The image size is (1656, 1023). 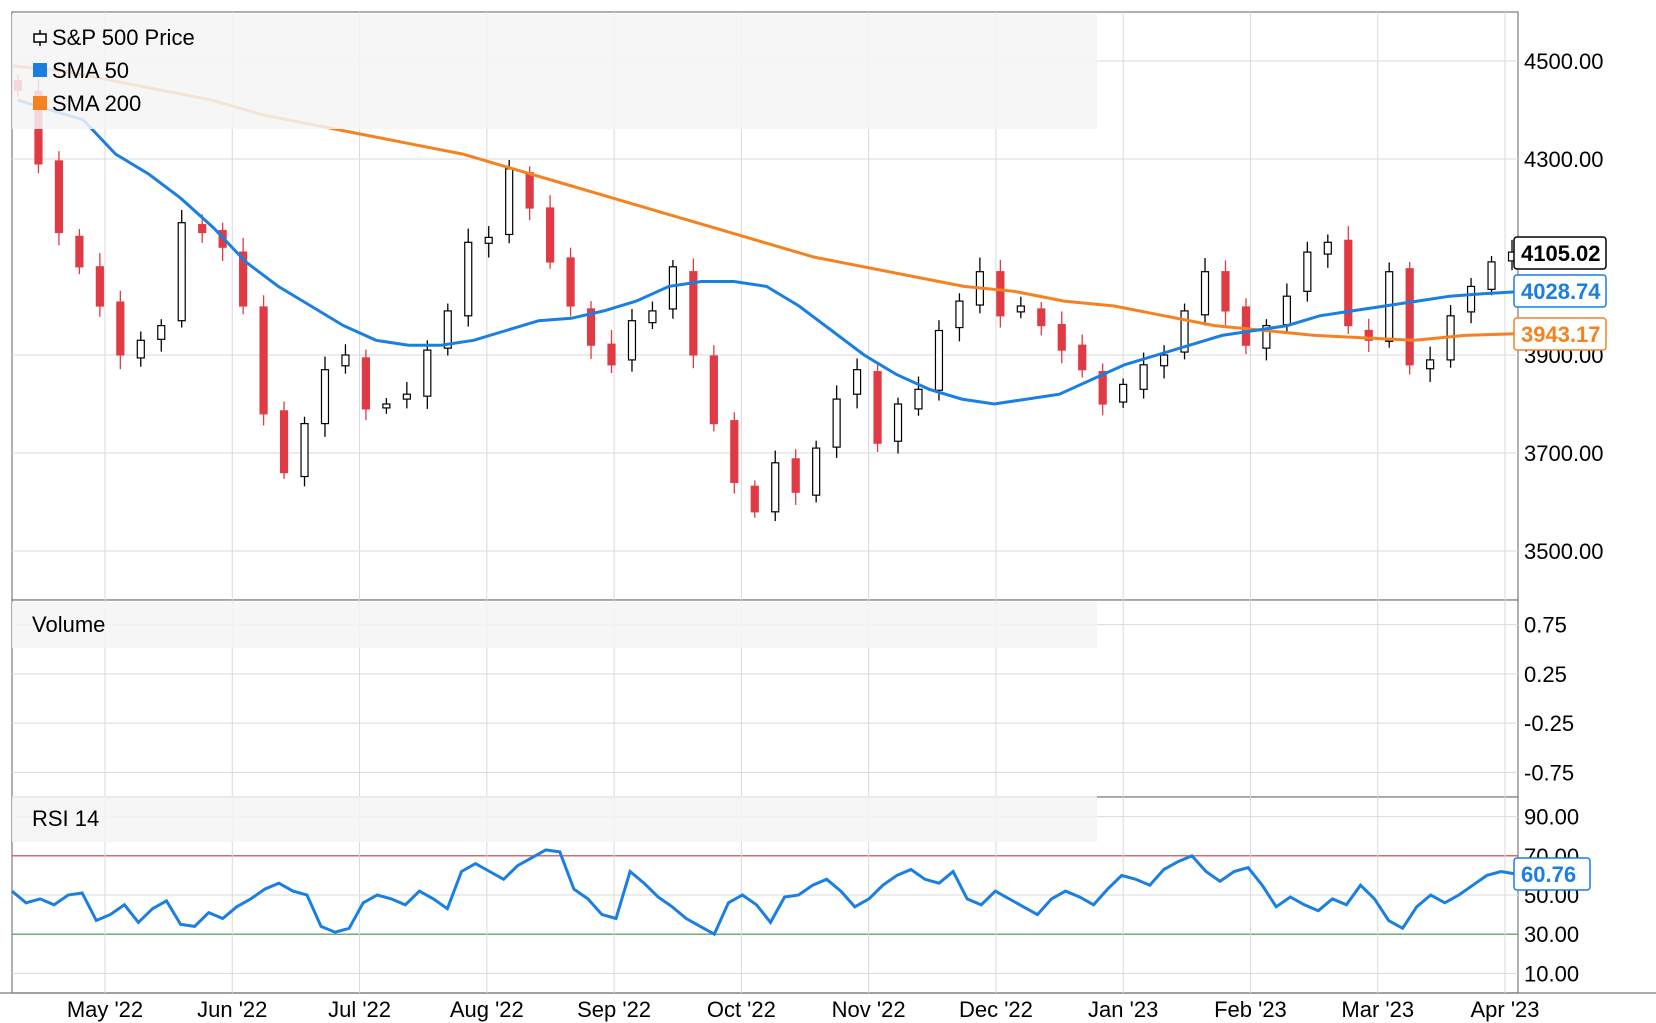 I want to click on legend-sma50-label: SMA 50, so click(x=90, y=70).